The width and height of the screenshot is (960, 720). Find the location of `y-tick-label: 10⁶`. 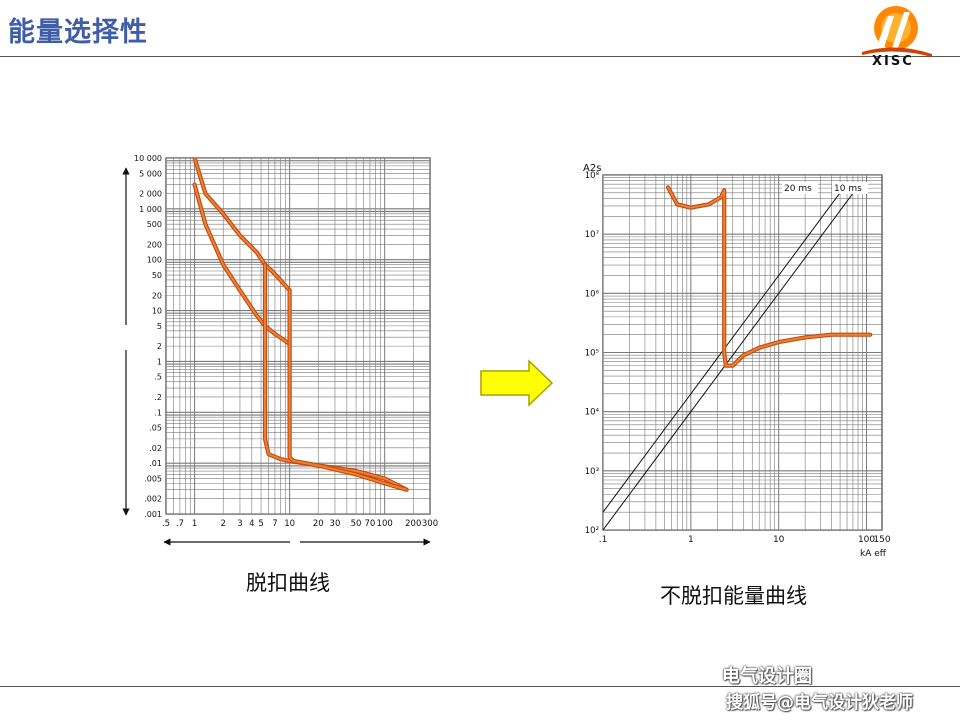

y-tick-label: 10⁶ is located at coordinates (592, 294).